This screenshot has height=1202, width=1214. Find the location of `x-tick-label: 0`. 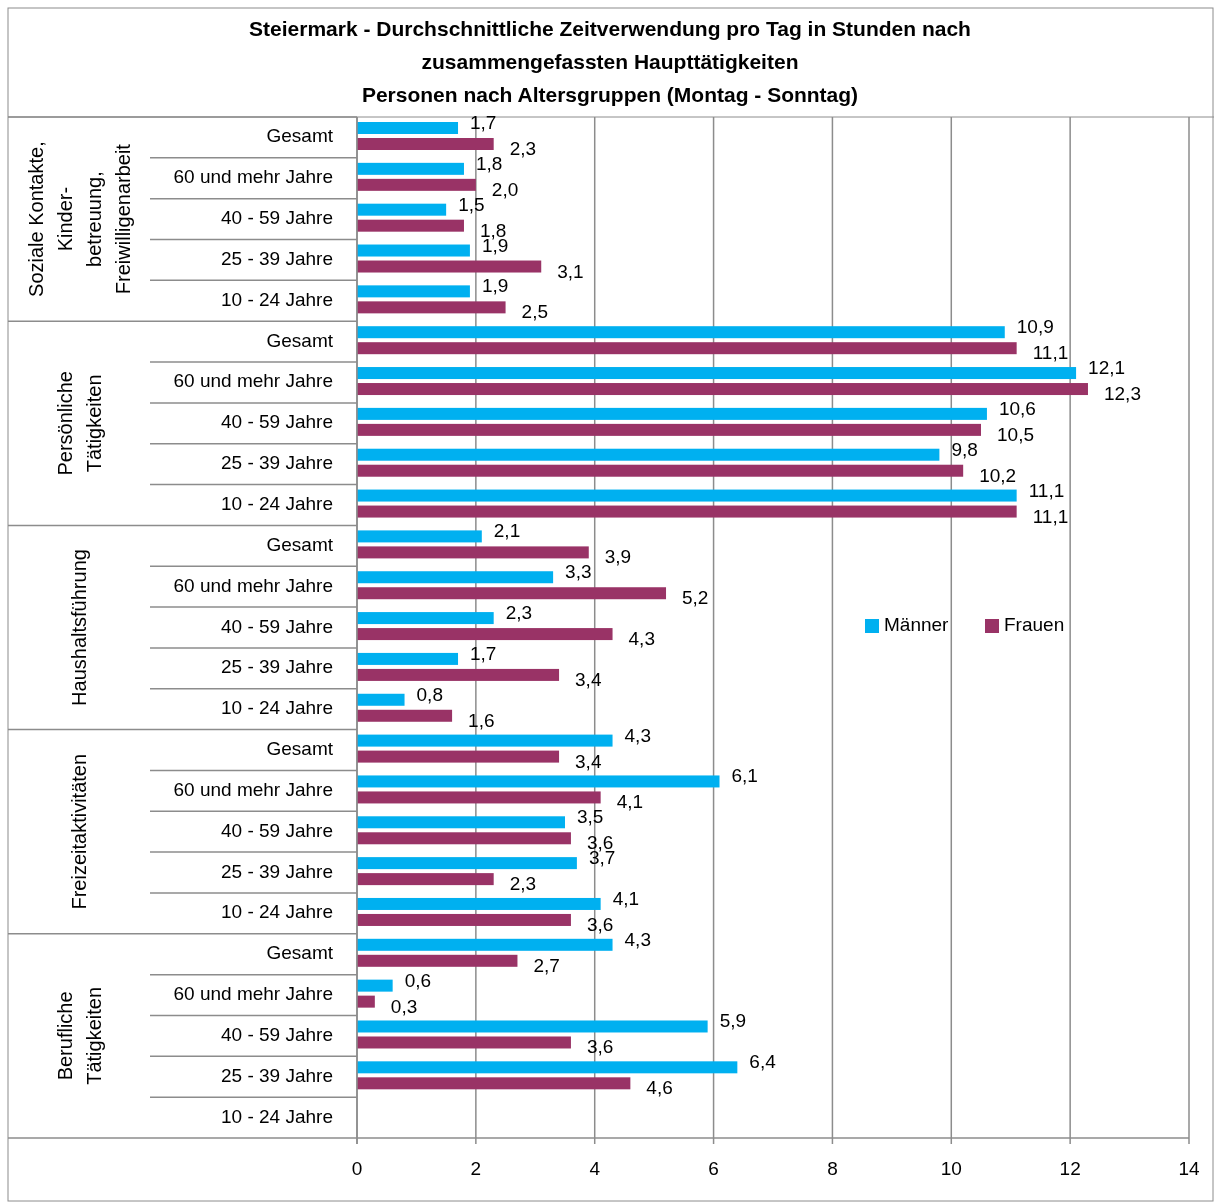

x-tick-label: 0 is located at coordinates (357, 1169).